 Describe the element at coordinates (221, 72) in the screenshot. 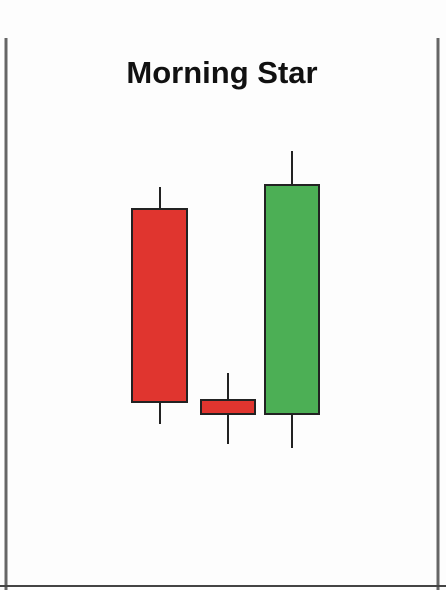

I see `title: Morning Star` at that location.